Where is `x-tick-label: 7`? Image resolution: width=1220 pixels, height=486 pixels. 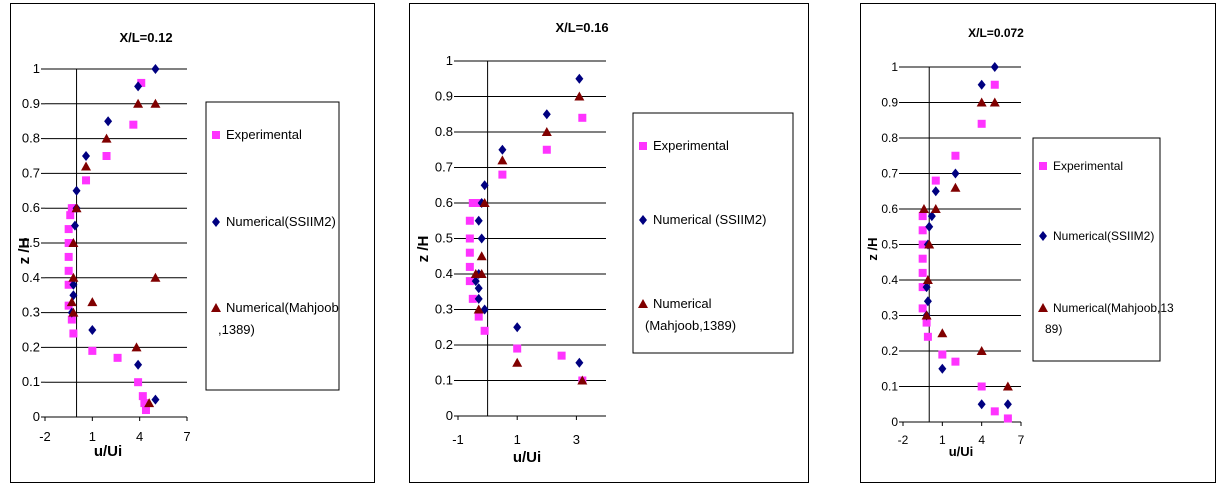
x-tick-label: 7 is located at coordinates (1021, 440).